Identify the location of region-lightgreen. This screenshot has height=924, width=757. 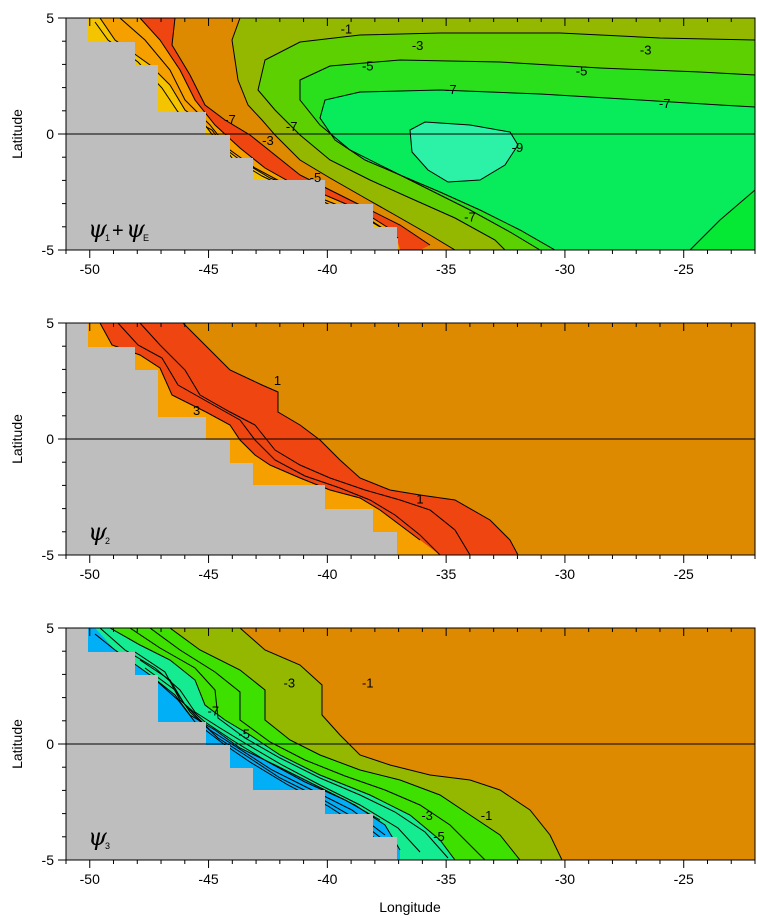
(527, 155).